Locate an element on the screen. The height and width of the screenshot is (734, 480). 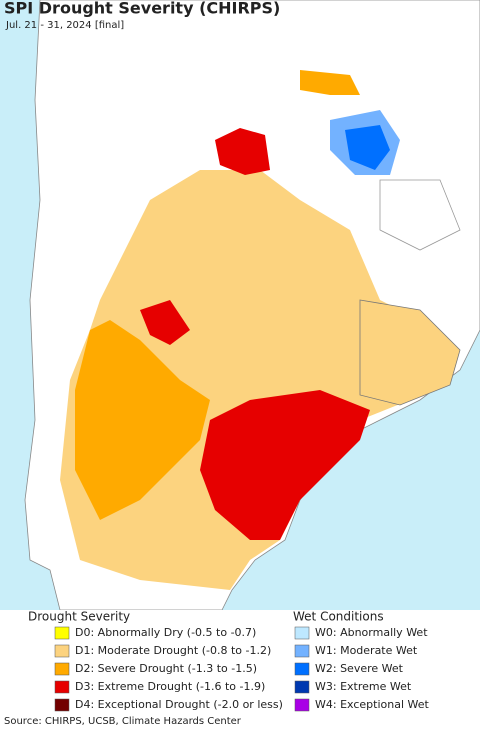
legend-label: W4: Exceptional Wet is located at coordinates (372, 704).